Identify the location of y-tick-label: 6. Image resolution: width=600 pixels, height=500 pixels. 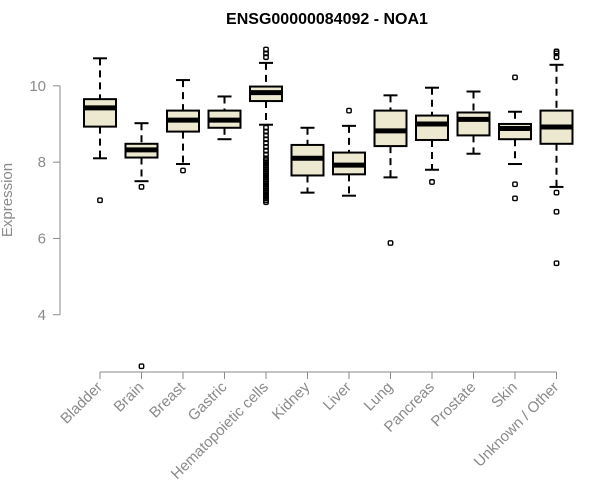
(42, 238).